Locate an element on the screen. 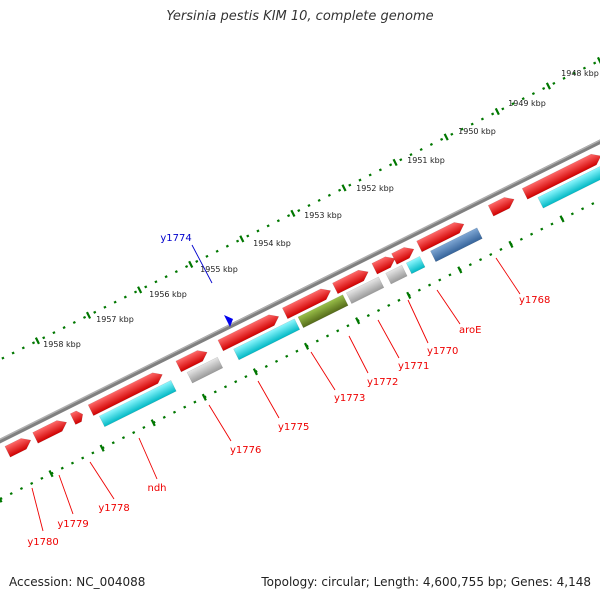 The height and width of the screenshot is (600, 600). gene-label: y1770 is located at coordinates (442, 351).